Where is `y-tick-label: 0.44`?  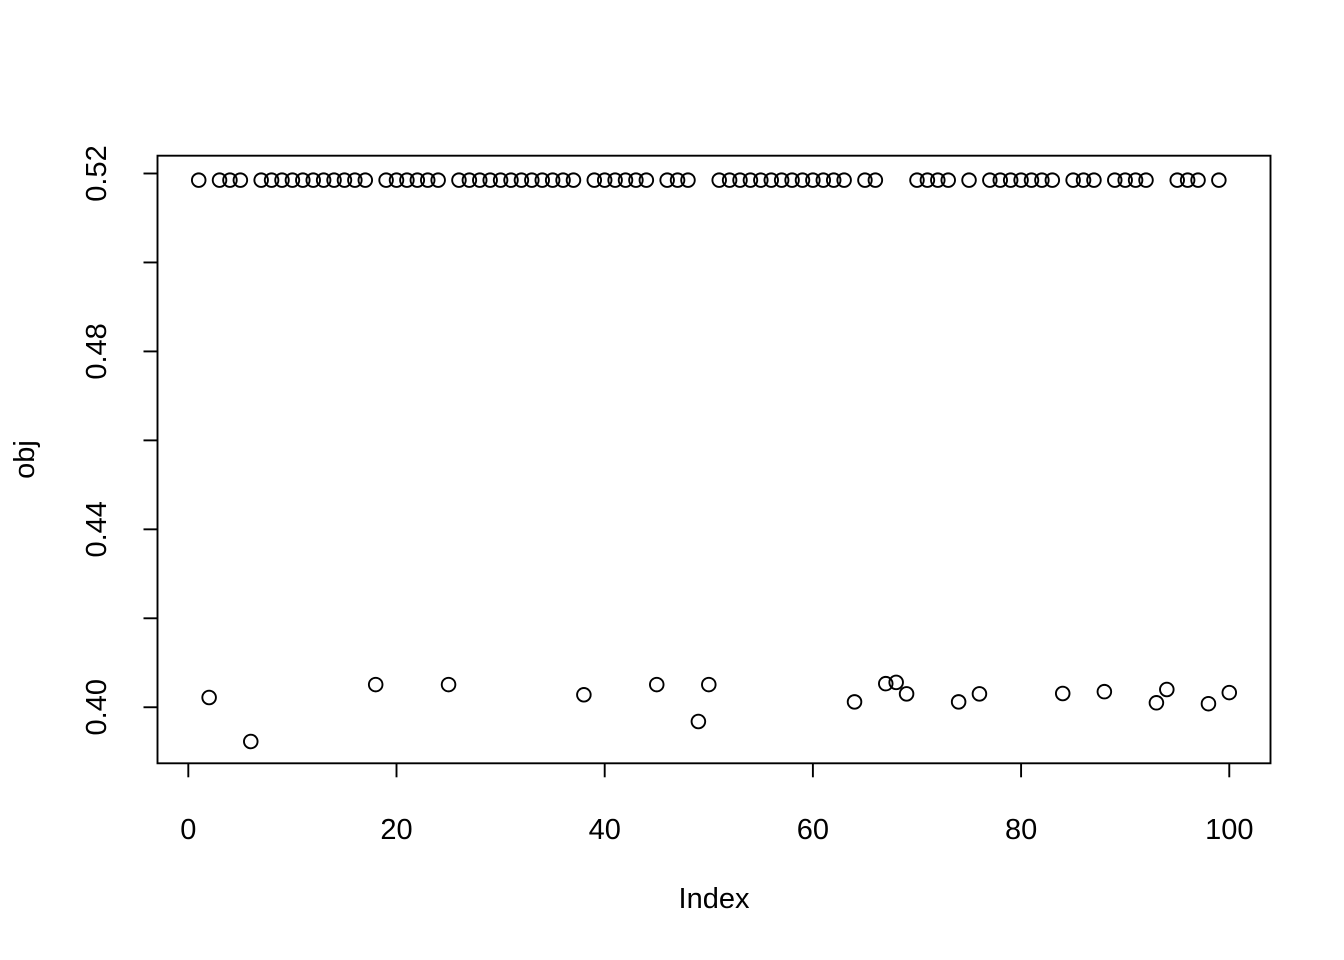 y-tick-label: 0.44 is located at coordinates (97, 529).